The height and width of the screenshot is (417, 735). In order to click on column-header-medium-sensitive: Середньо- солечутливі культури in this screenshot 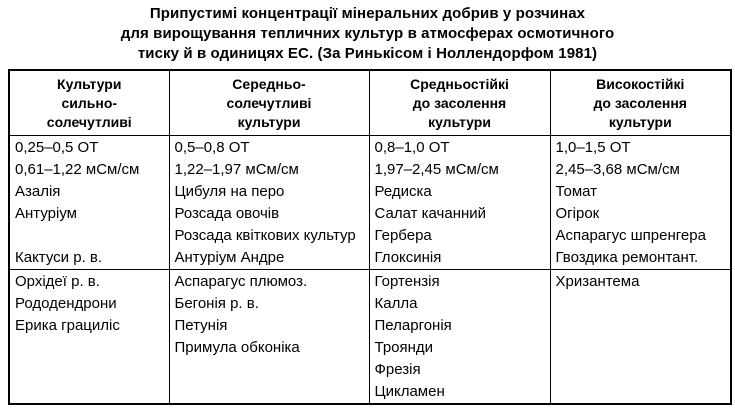, I will do `click(269, 102)`.